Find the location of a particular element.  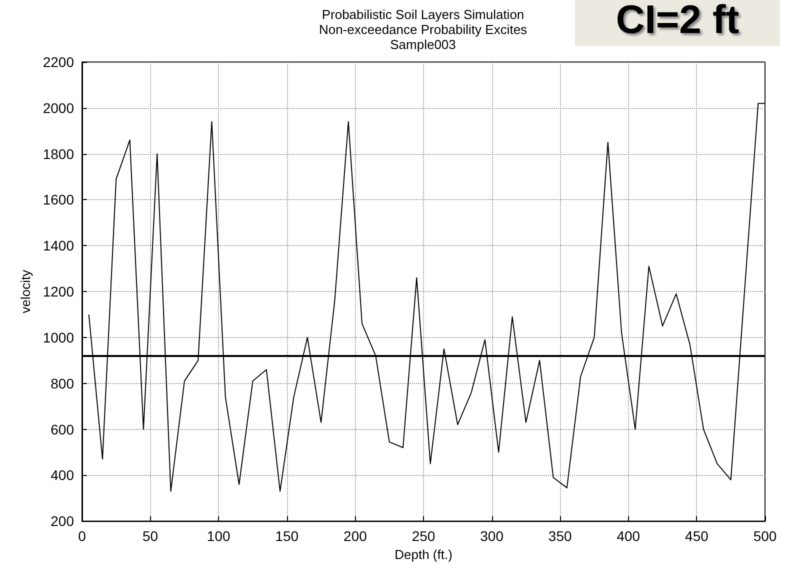

x-tick-label: 50 is located at coordinates (150, 536).